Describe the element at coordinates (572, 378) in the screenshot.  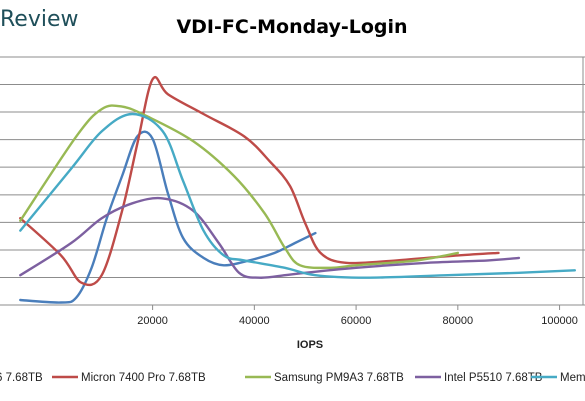
I see `legend-label: Membl` at that location.